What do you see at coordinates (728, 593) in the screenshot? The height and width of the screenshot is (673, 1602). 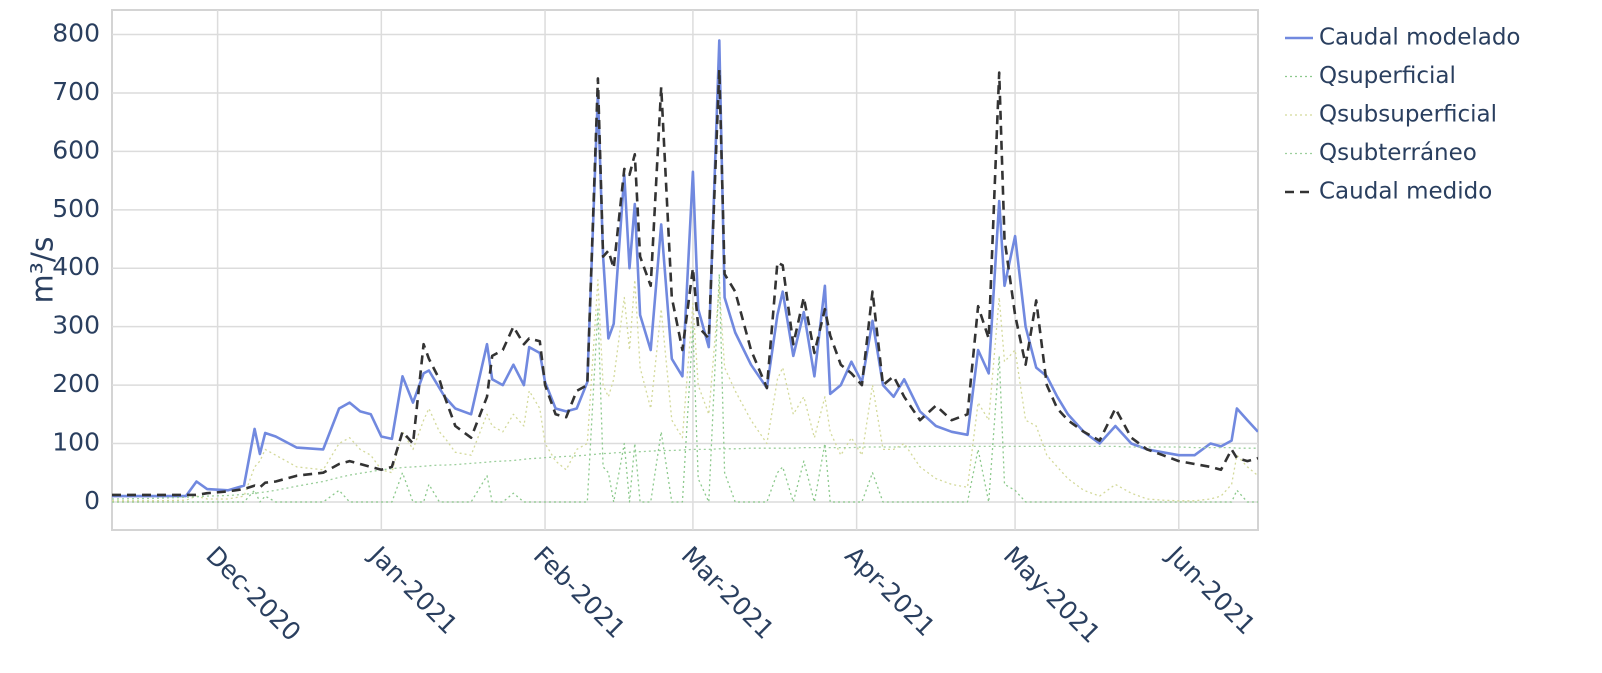 I see `x-tick-label: Mar-2021` at bounding box center [728, 593].